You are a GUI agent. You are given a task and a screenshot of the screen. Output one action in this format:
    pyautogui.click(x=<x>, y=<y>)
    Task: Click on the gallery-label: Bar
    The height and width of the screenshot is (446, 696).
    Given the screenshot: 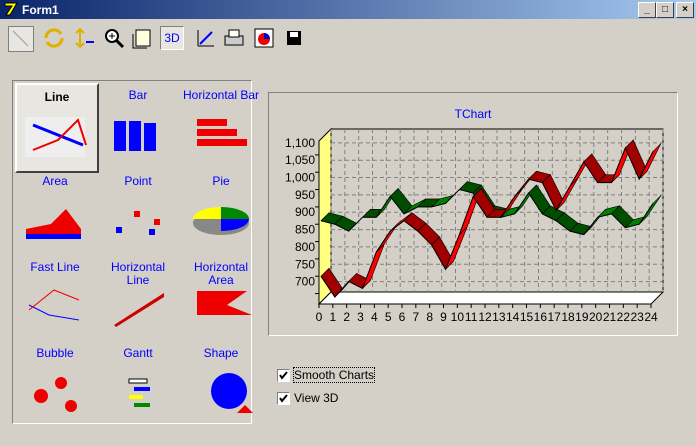 What is the action you would take?
    pyautogui.click(x=138, y=95)
    